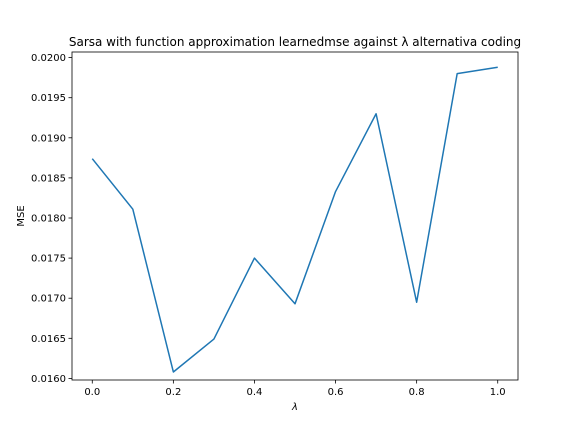 The image size is (576, 432). Describe the element at coordinates (48, 379) in the screenshot. I see `y-tick-label: 0.0160` at that location.